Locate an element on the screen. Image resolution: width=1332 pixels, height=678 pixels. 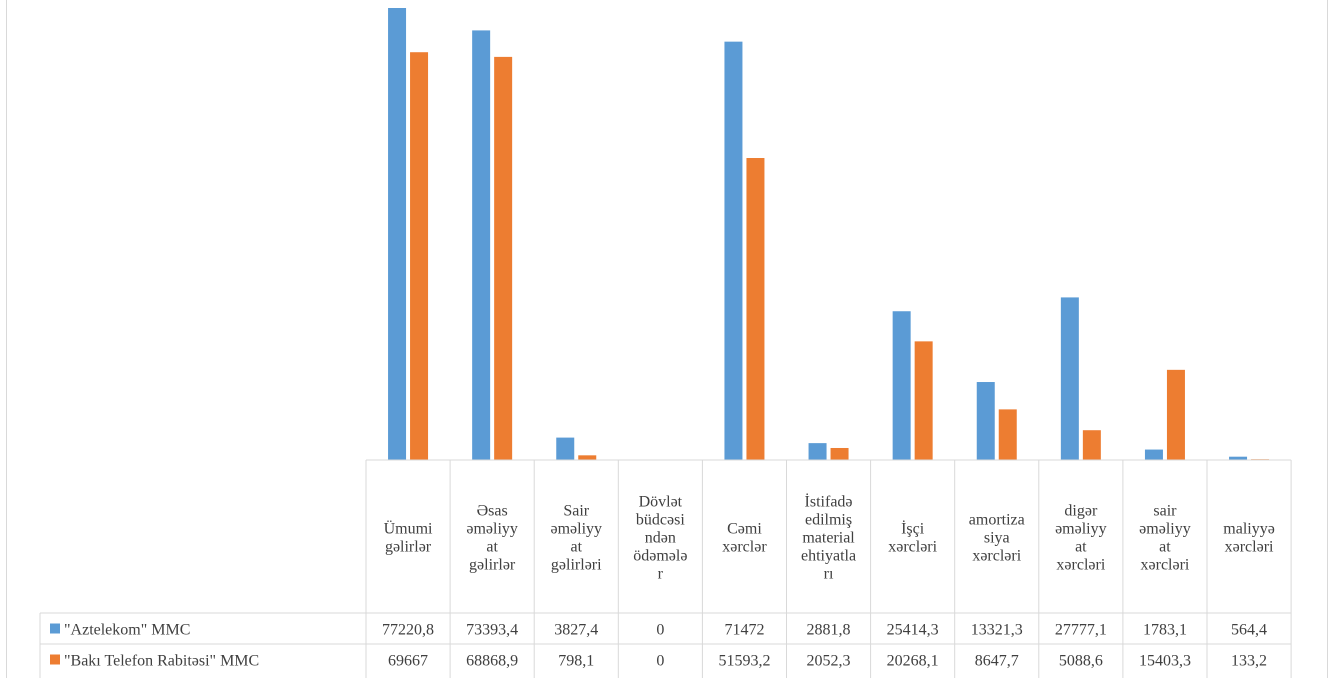
data-label-baki-telefon-4: 51593,2 is located at coordinates (744, 661).